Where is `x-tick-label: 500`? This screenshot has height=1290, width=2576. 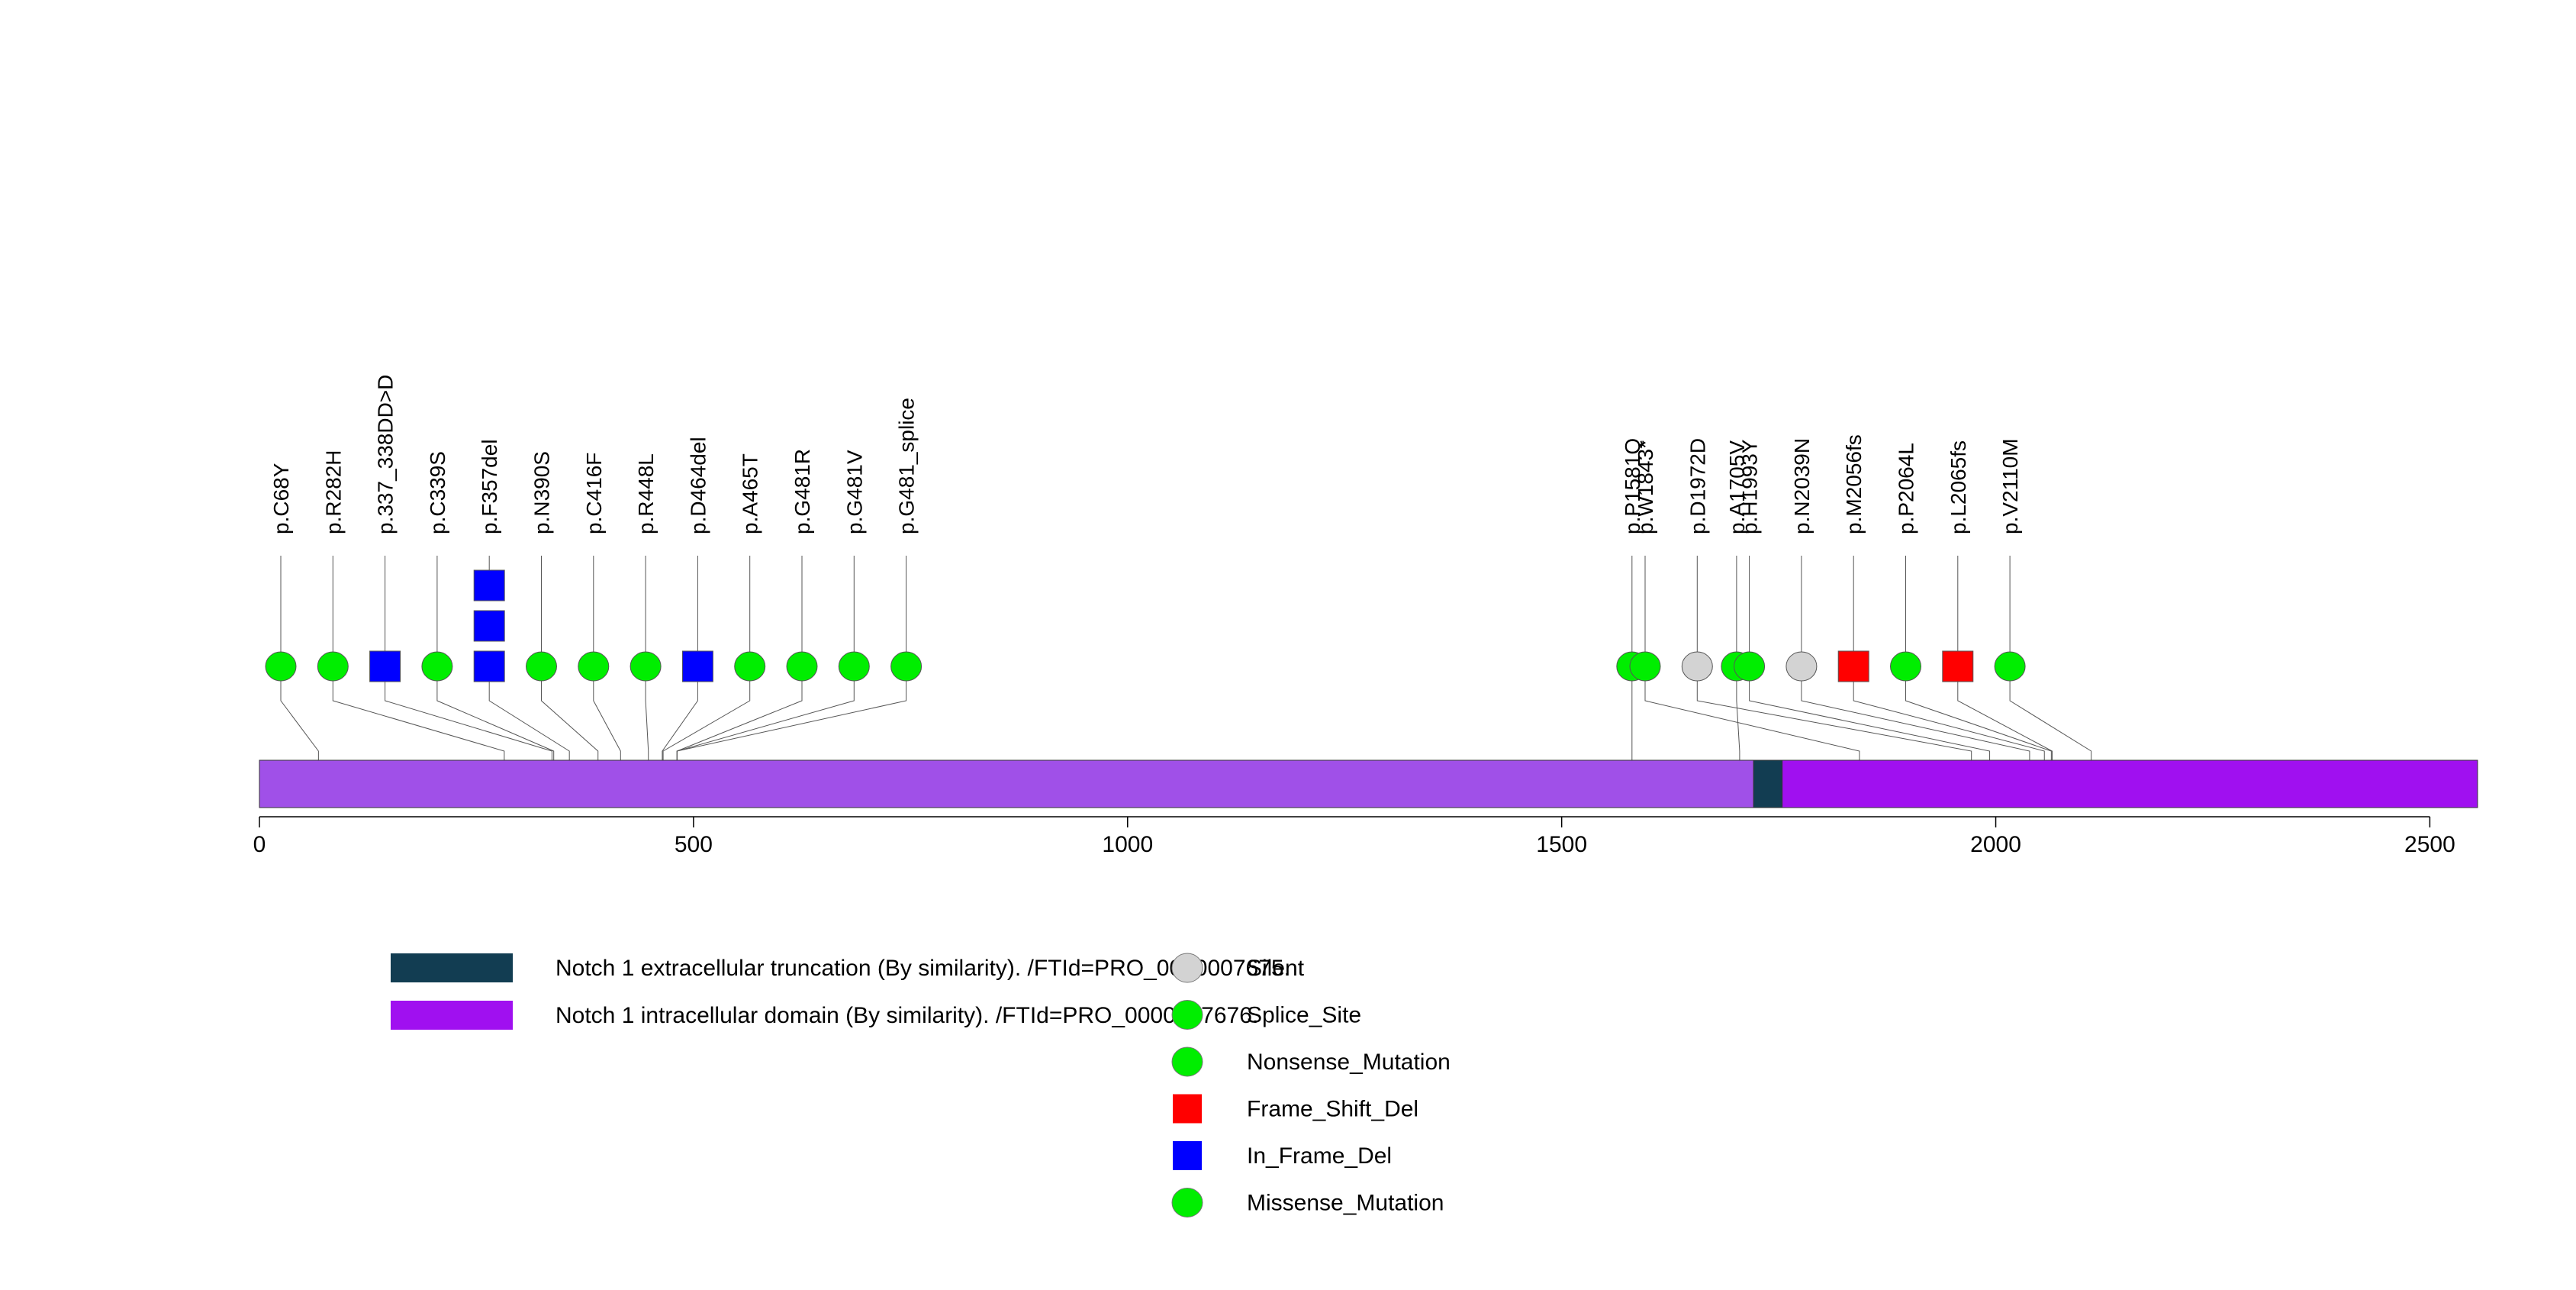
x-tick-label: 500 is located at coordinates (694, 844).